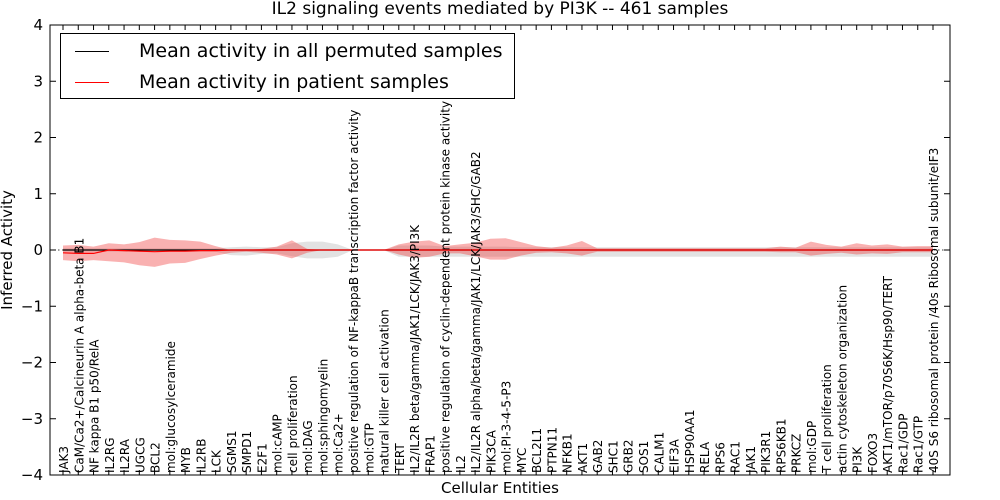  I want to click on category-label: IL2, so click(461, 464).